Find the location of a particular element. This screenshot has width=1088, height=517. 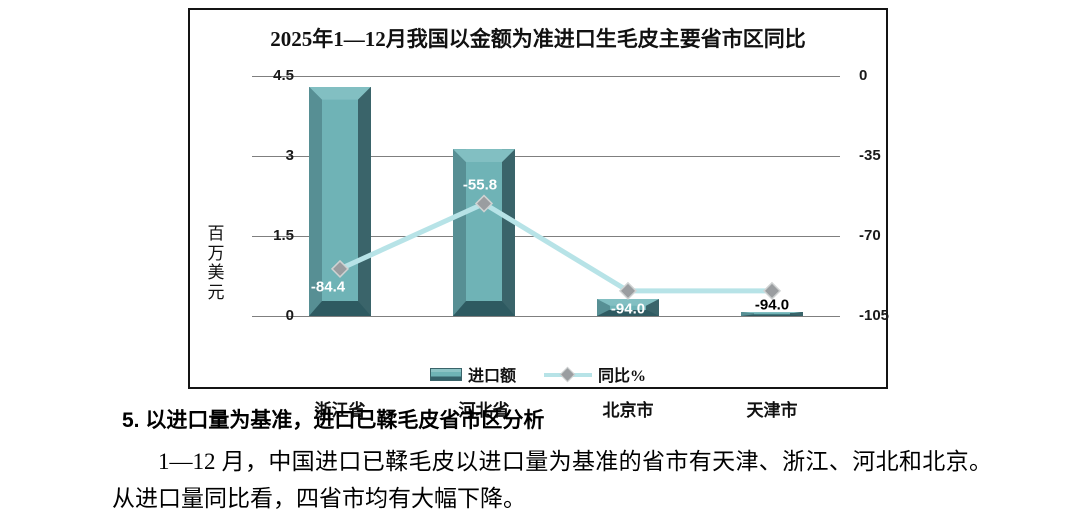

bar-series-swatch is located at coordinates (445, 374).